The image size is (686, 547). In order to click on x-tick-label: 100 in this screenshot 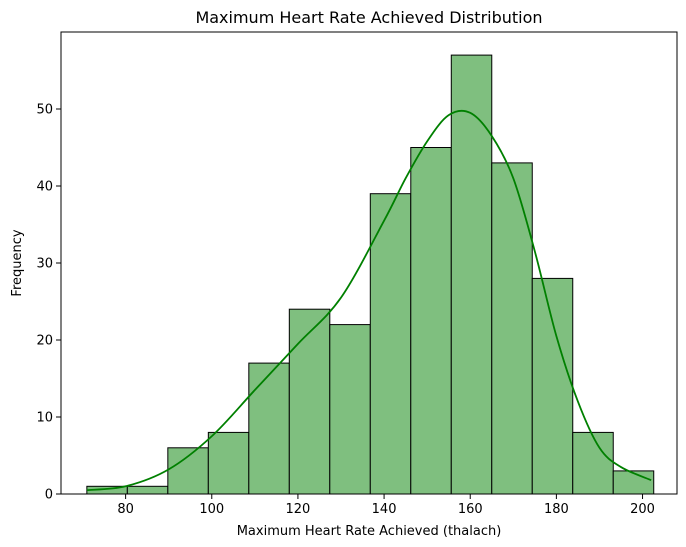, I will do `click(211, 509)`.